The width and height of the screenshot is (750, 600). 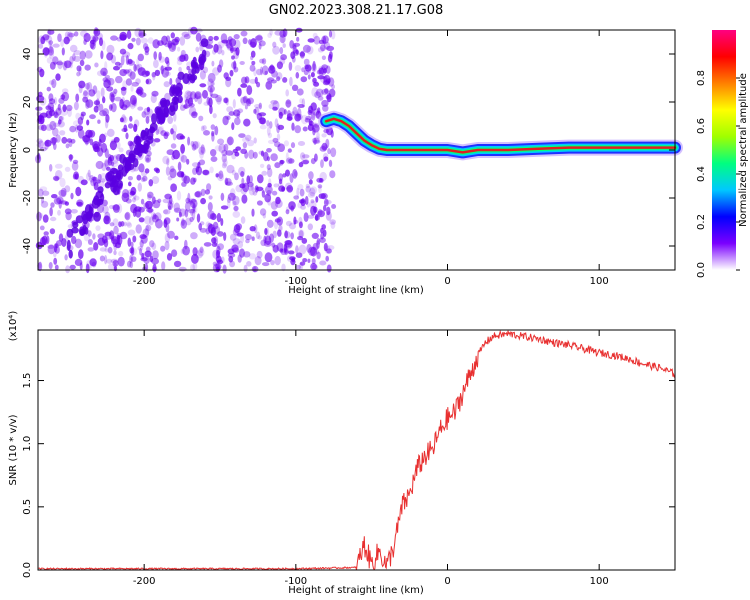 What do you see at coordinates (701, 270) in the screenshot?
I see `colorbar-tick-label: 0.0` at bounding box center [701, 270].